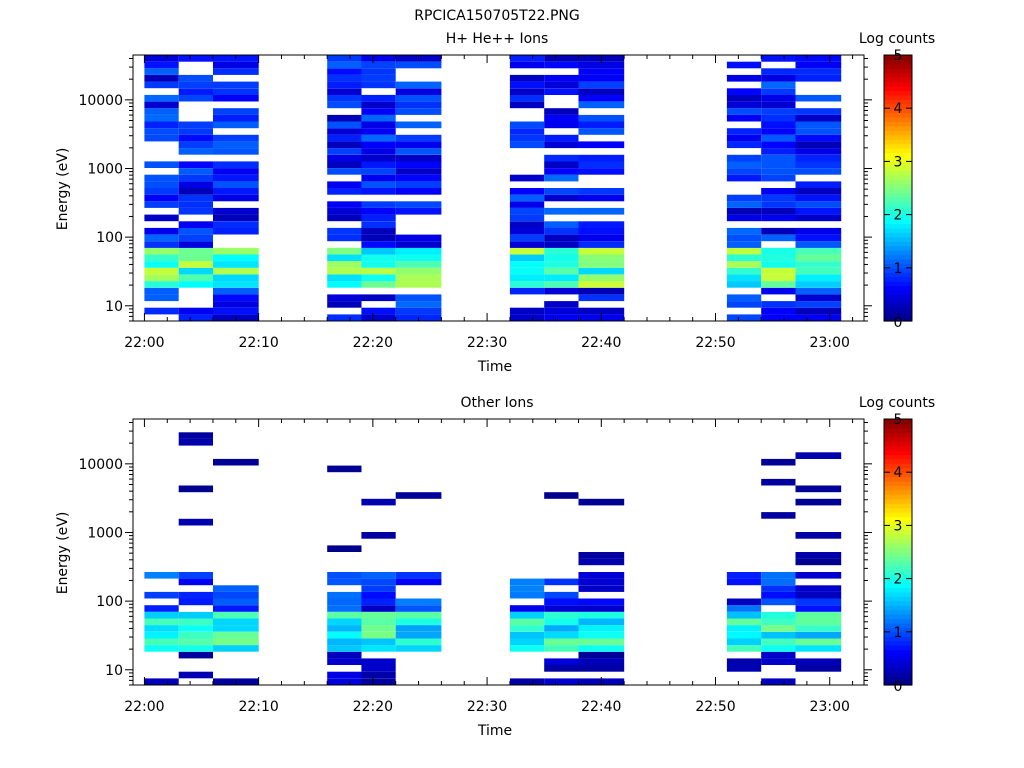 This screenshot has height=768, width=1024. Describe the element at coordinates (105, 169) in the screenshot. I see `y-tick-label: 1000` at that location.